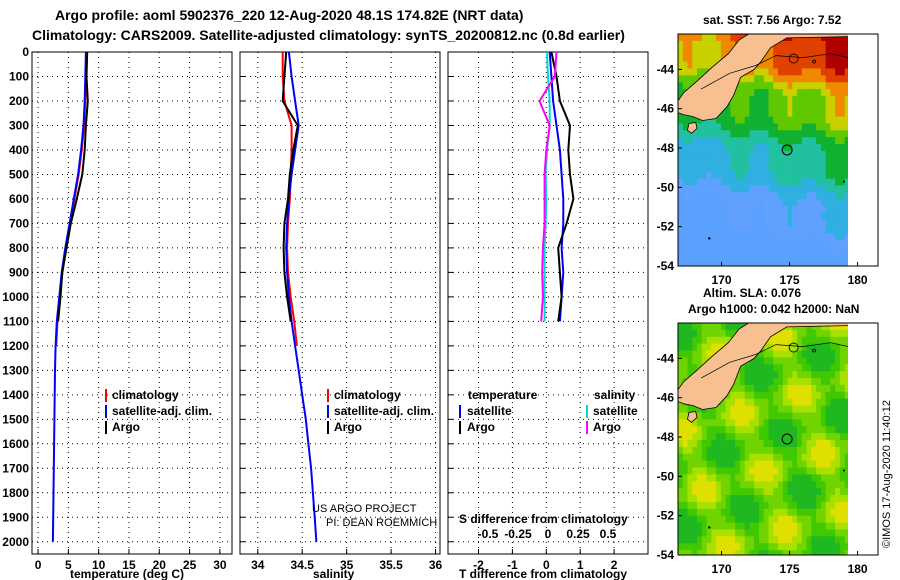 The width and height of the screenshot is (900, 580). Describe the element at coordinates (548, 534) in the screenshot. I see `s-tick-label: 0` at that location.